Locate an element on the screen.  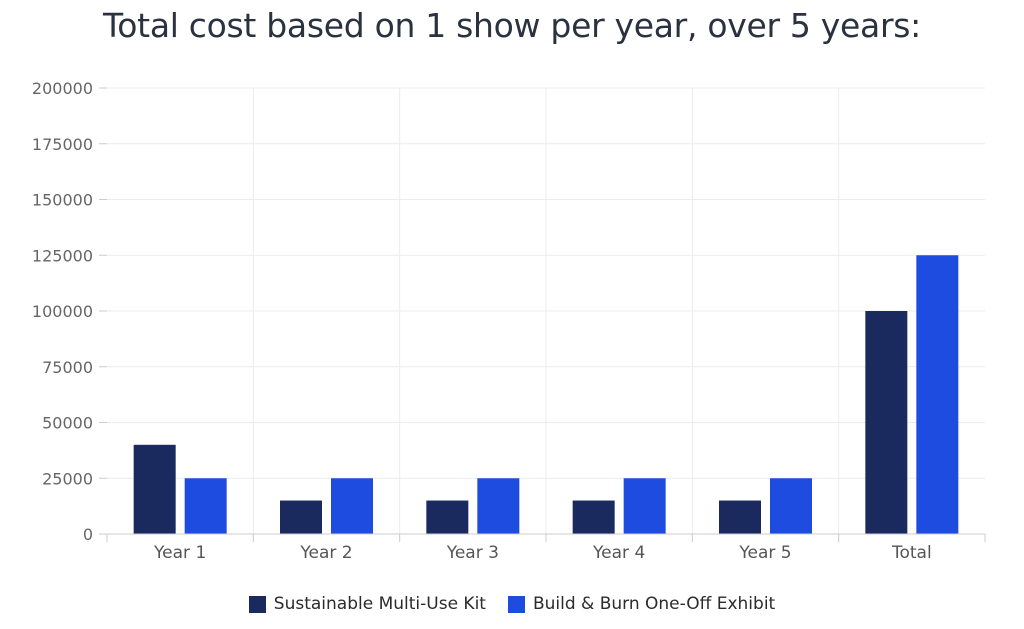
legend-item-series-2: Build & Burn One-Off Exhibit is located at coordinates (641, 604).